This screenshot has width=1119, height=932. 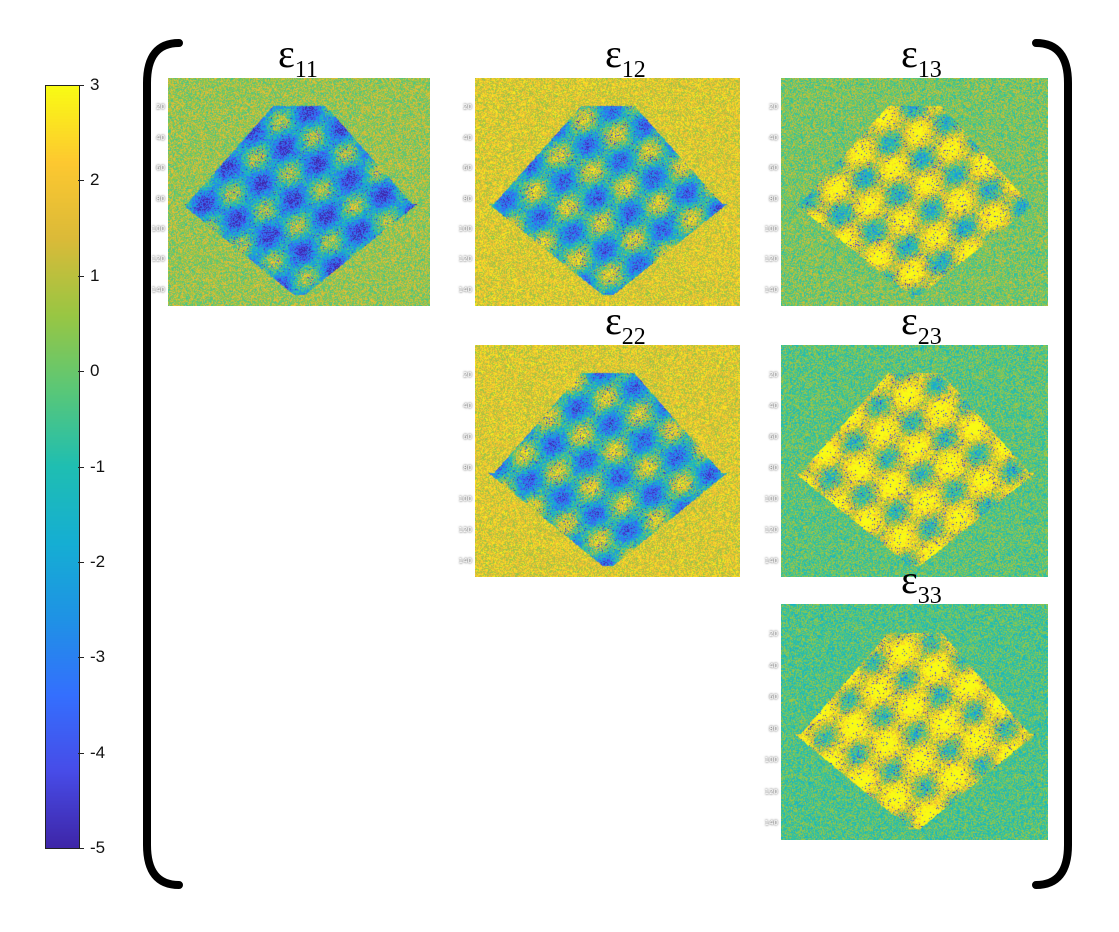 What do you see at coordinates (929, 596) in the screenshot?
I see `subscript: 33` at bounding box center [929, 596].